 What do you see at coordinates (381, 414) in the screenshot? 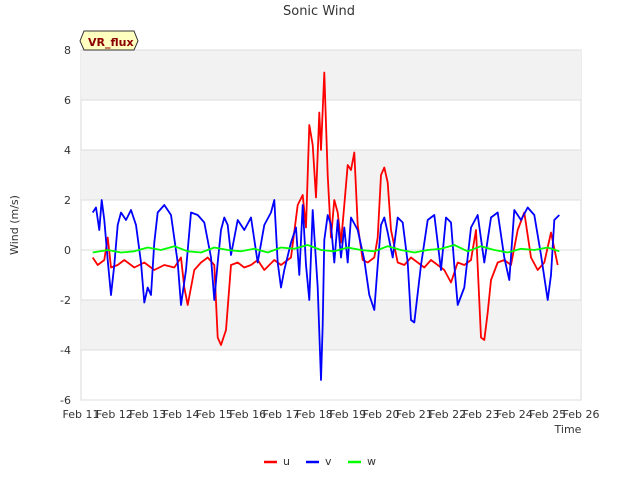
I see `x-tick-label: Feb 20` at bounding box center [381, 414].